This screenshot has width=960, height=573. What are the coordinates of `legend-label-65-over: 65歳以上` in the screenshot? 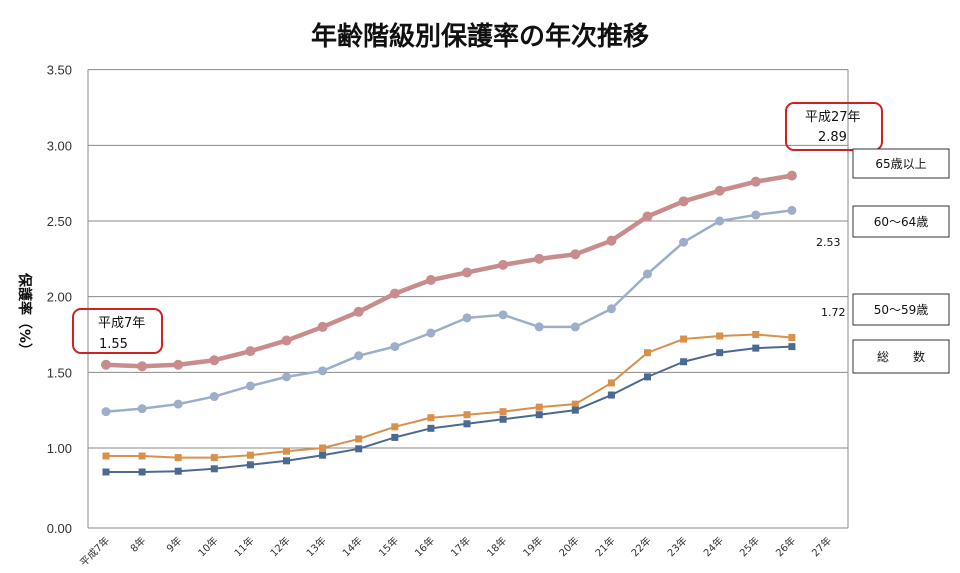 It's located at (900, 164).